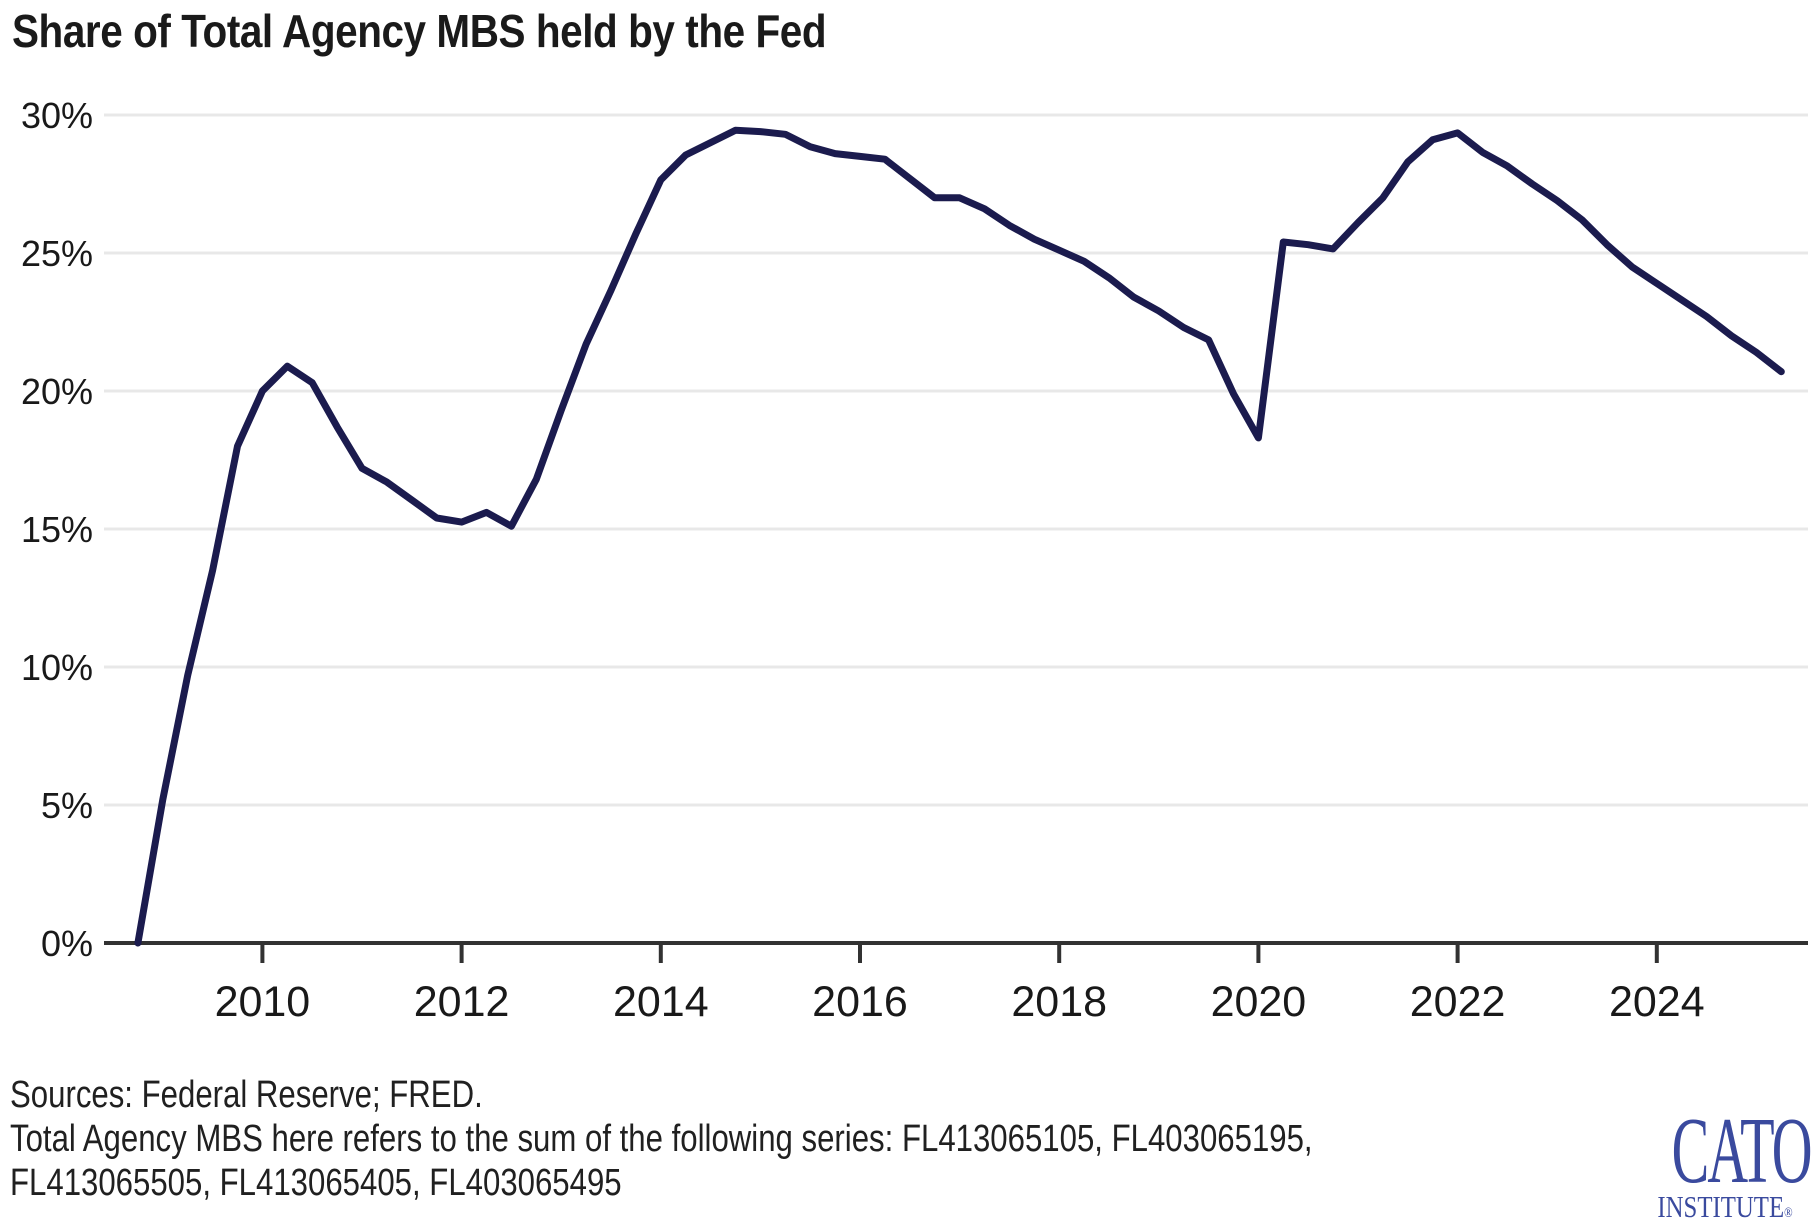  I want to click on y-axis-label: 15%, so click(57, 529).